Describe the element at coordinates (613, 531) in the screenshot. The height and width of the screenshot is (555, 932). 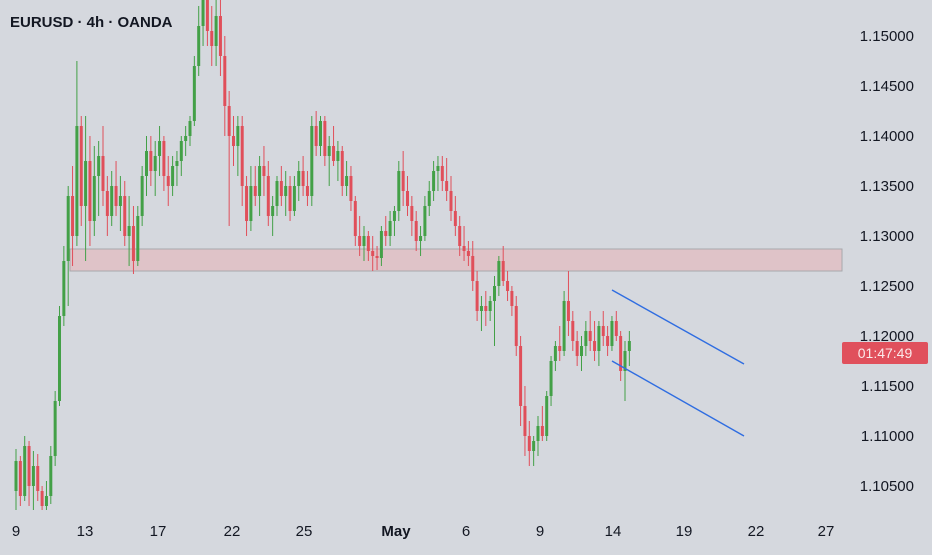
I see `time-tick-label: 14` at that location.